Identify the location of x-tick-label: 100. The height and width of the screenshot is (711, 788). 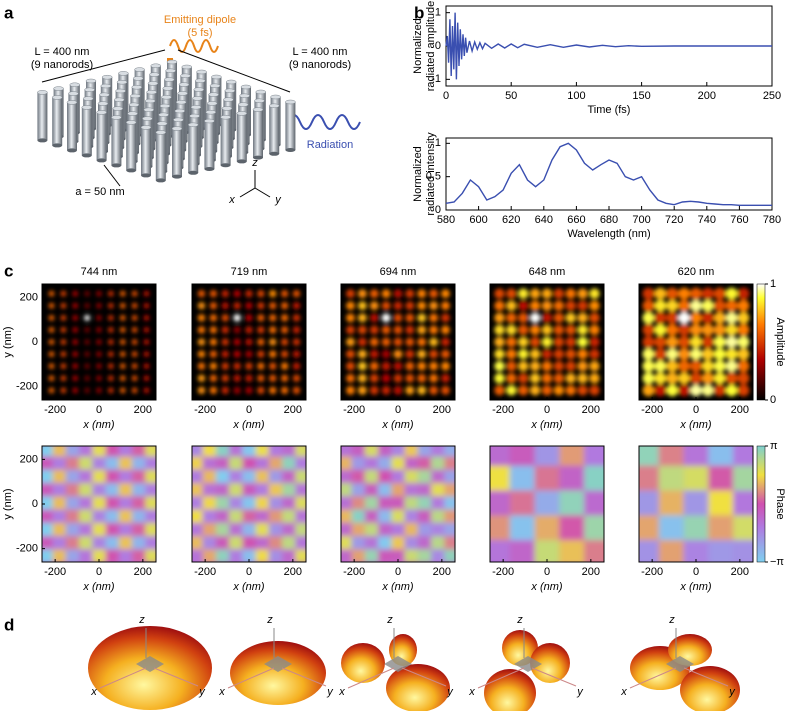
(576, 96).